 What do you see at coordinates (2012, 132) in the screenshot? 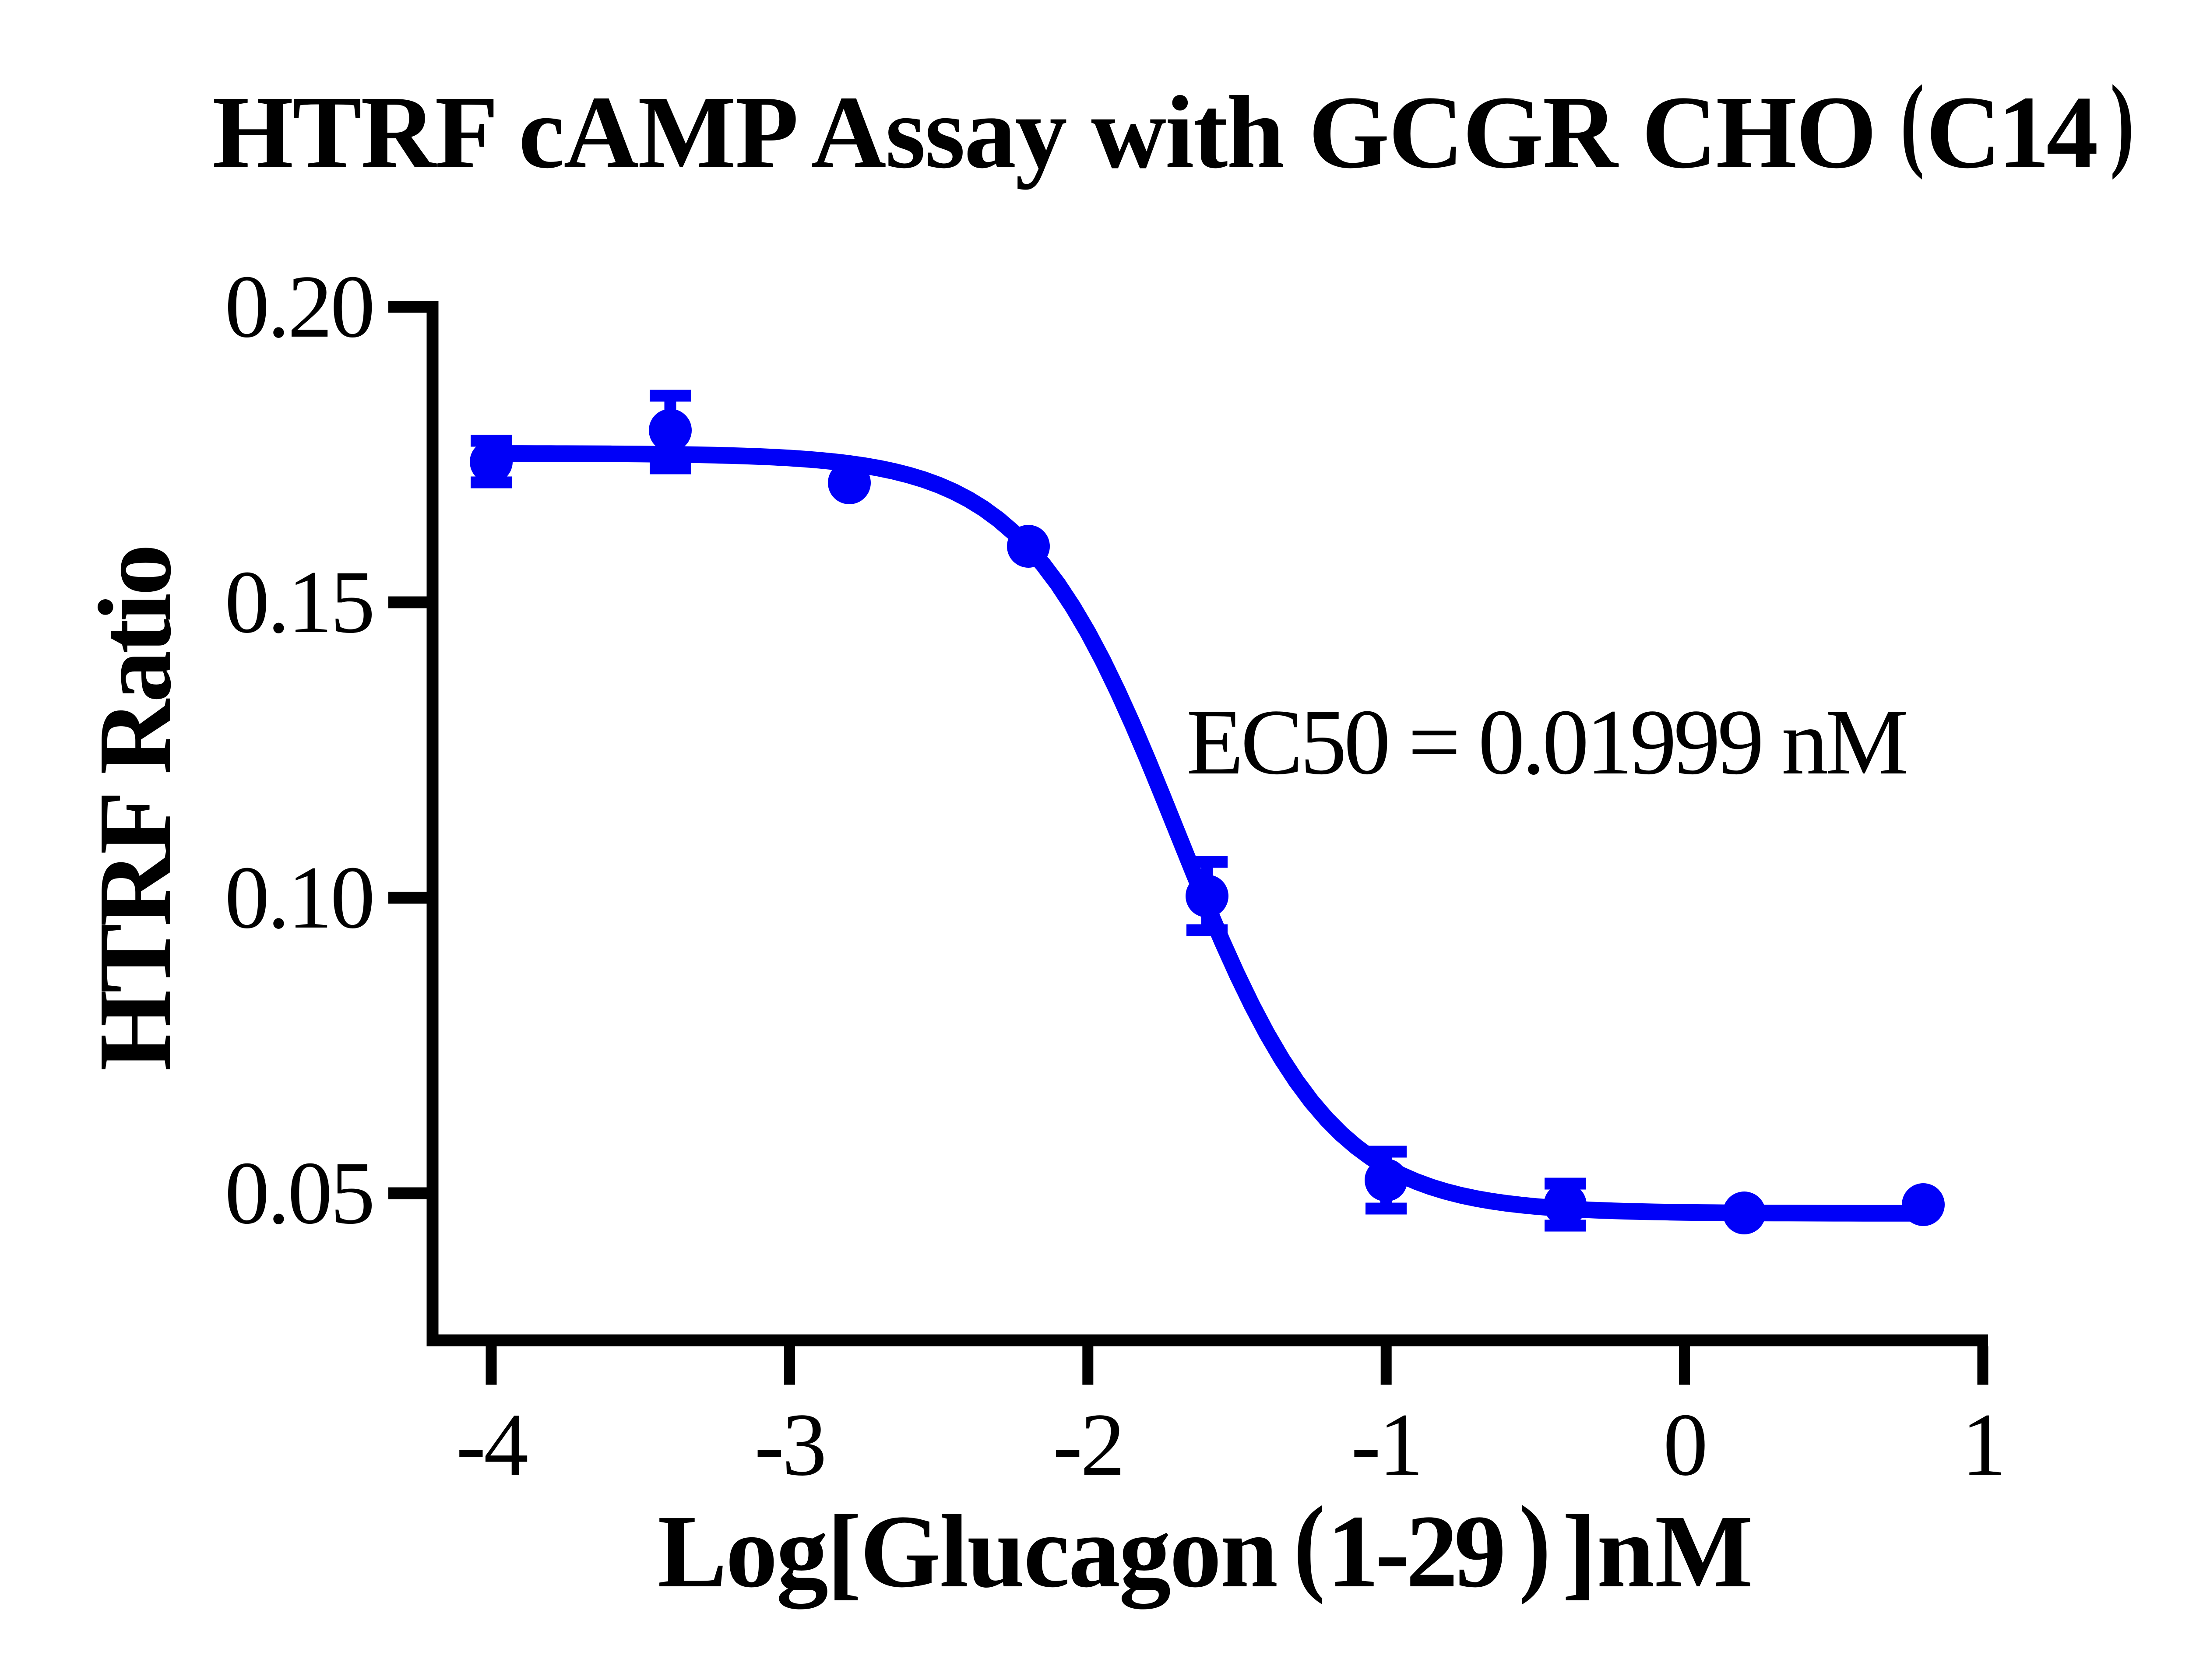
I see `svg-text: C14` at bounding box center [2012, 132].